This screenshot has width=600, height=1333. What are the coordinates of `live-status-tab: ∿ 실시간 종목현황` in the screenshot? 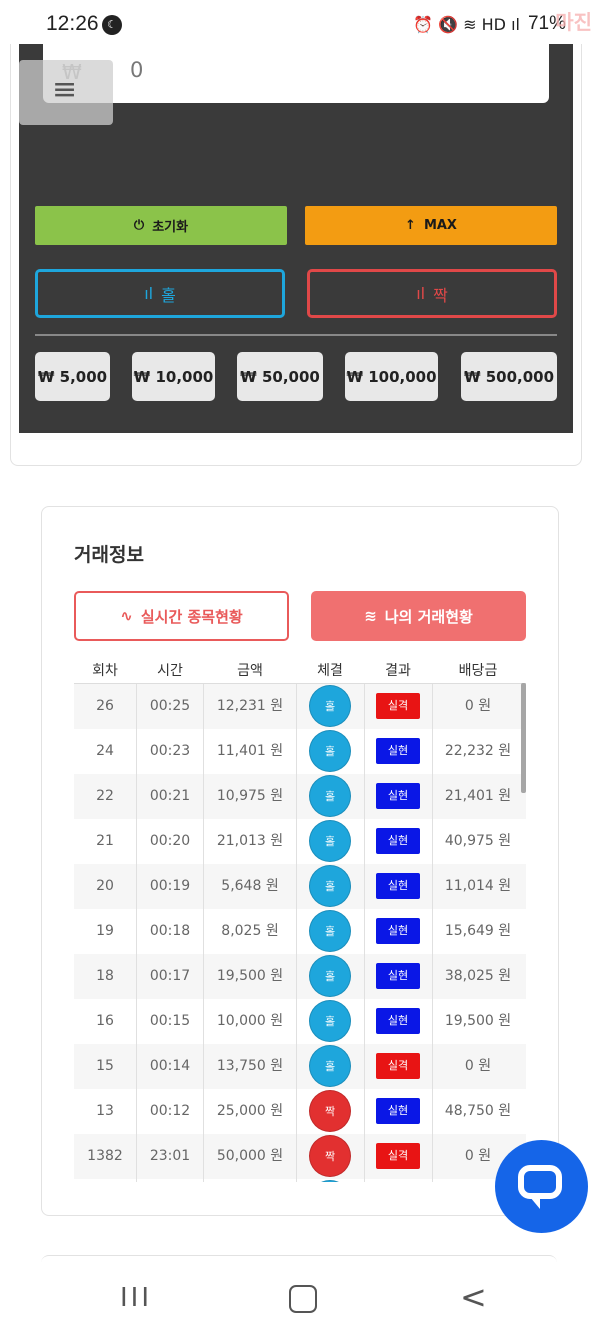 It's located at (181, 616).